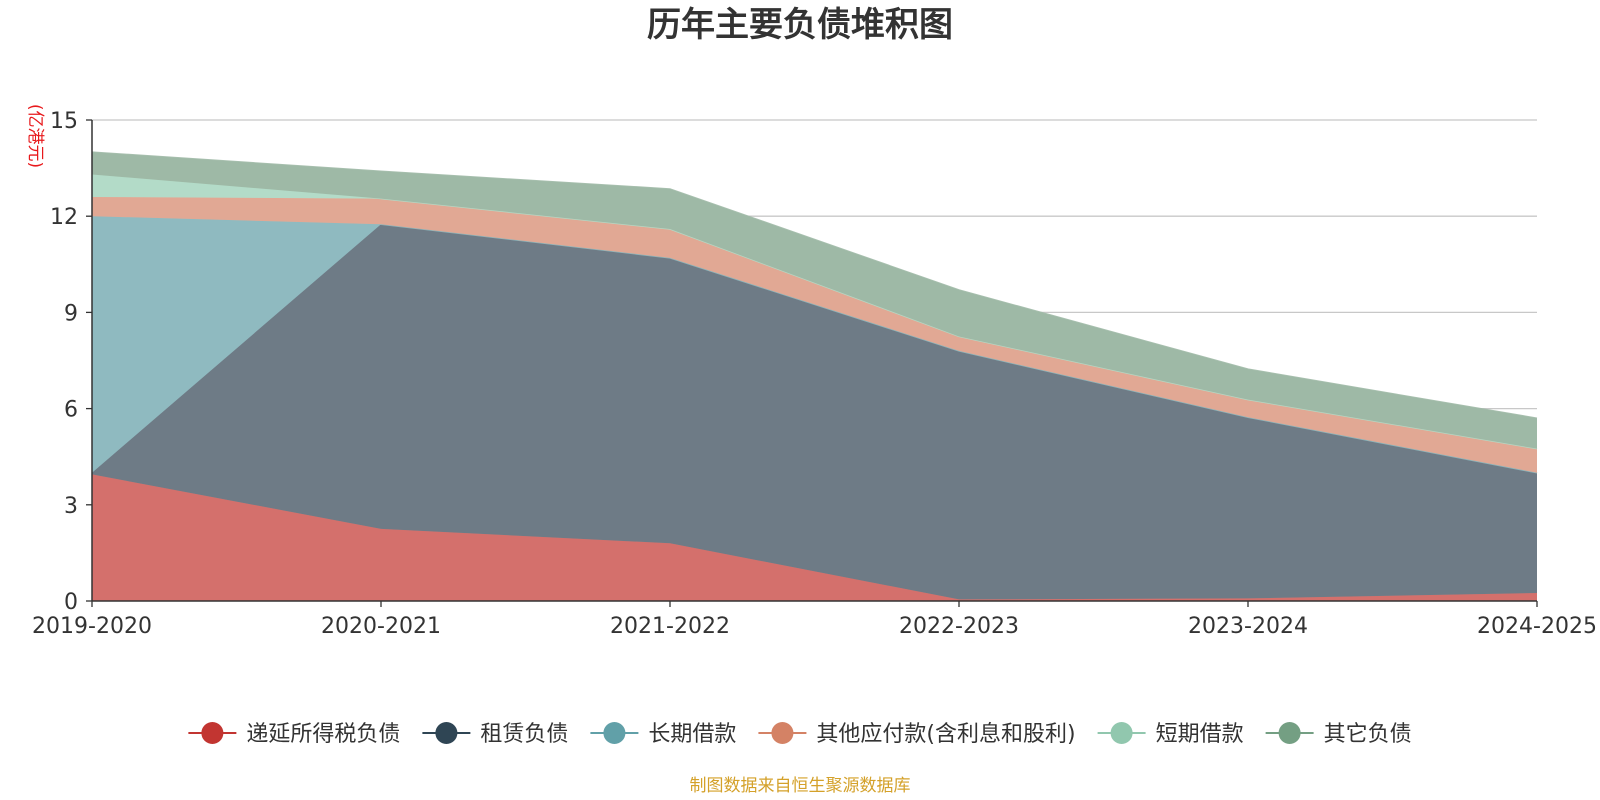 This screenshot has width=1600, height=800. I want to click on chart-title: 历年主要负债堆积图, so click(800, 25).